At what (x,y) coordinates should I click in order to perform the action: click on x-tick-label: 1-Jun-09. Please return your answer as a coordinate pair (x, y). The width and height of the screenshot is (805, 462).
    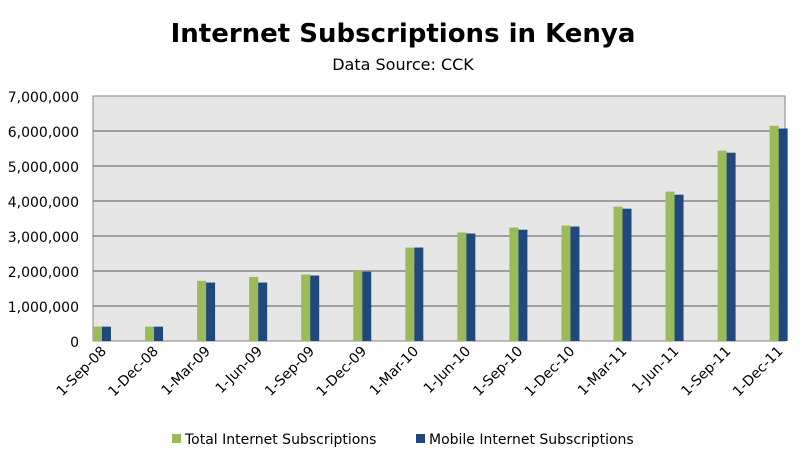
    Looking at the image, I should click on (239, 370).